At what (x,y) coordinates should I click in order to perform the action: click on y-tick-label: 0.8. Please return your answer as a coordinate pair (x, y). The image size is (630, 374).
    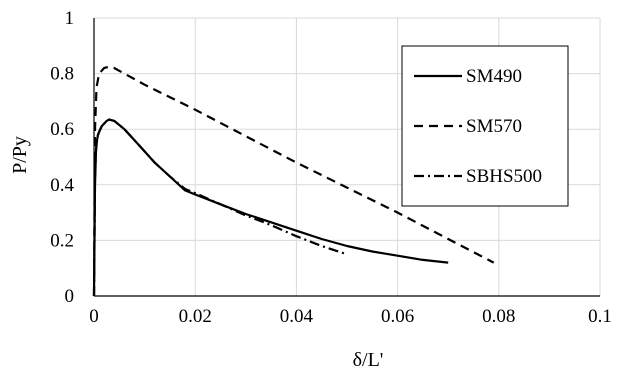
    Looking at the image, I should click on (62, 74).